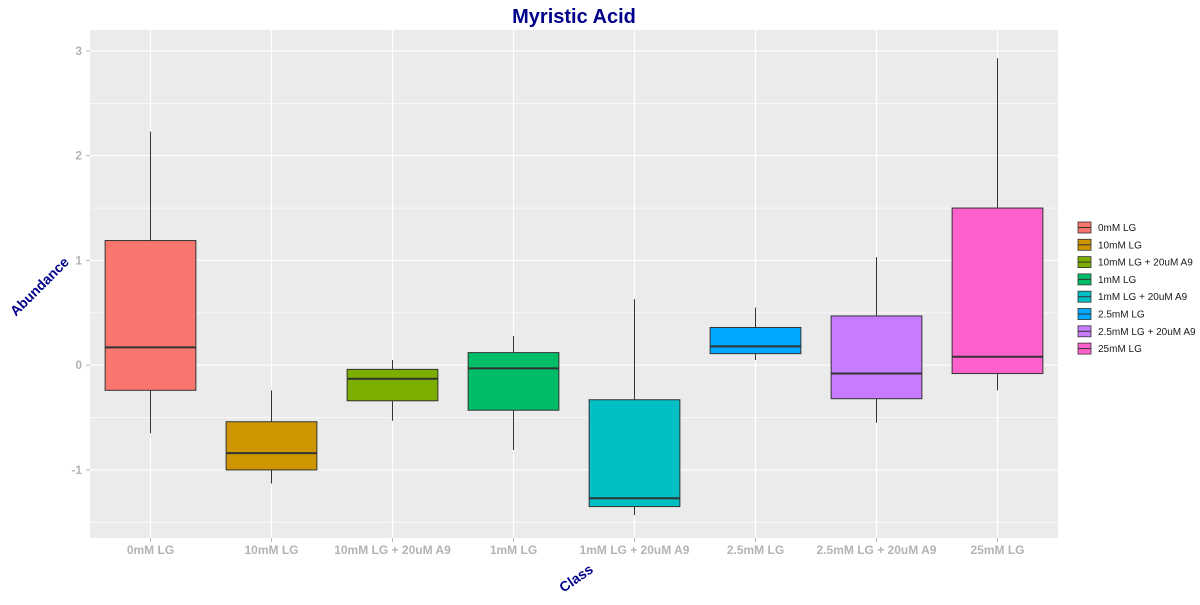 The image size is (1200, 605). I want to click on y-tick-label: 1, so click(78, 260).